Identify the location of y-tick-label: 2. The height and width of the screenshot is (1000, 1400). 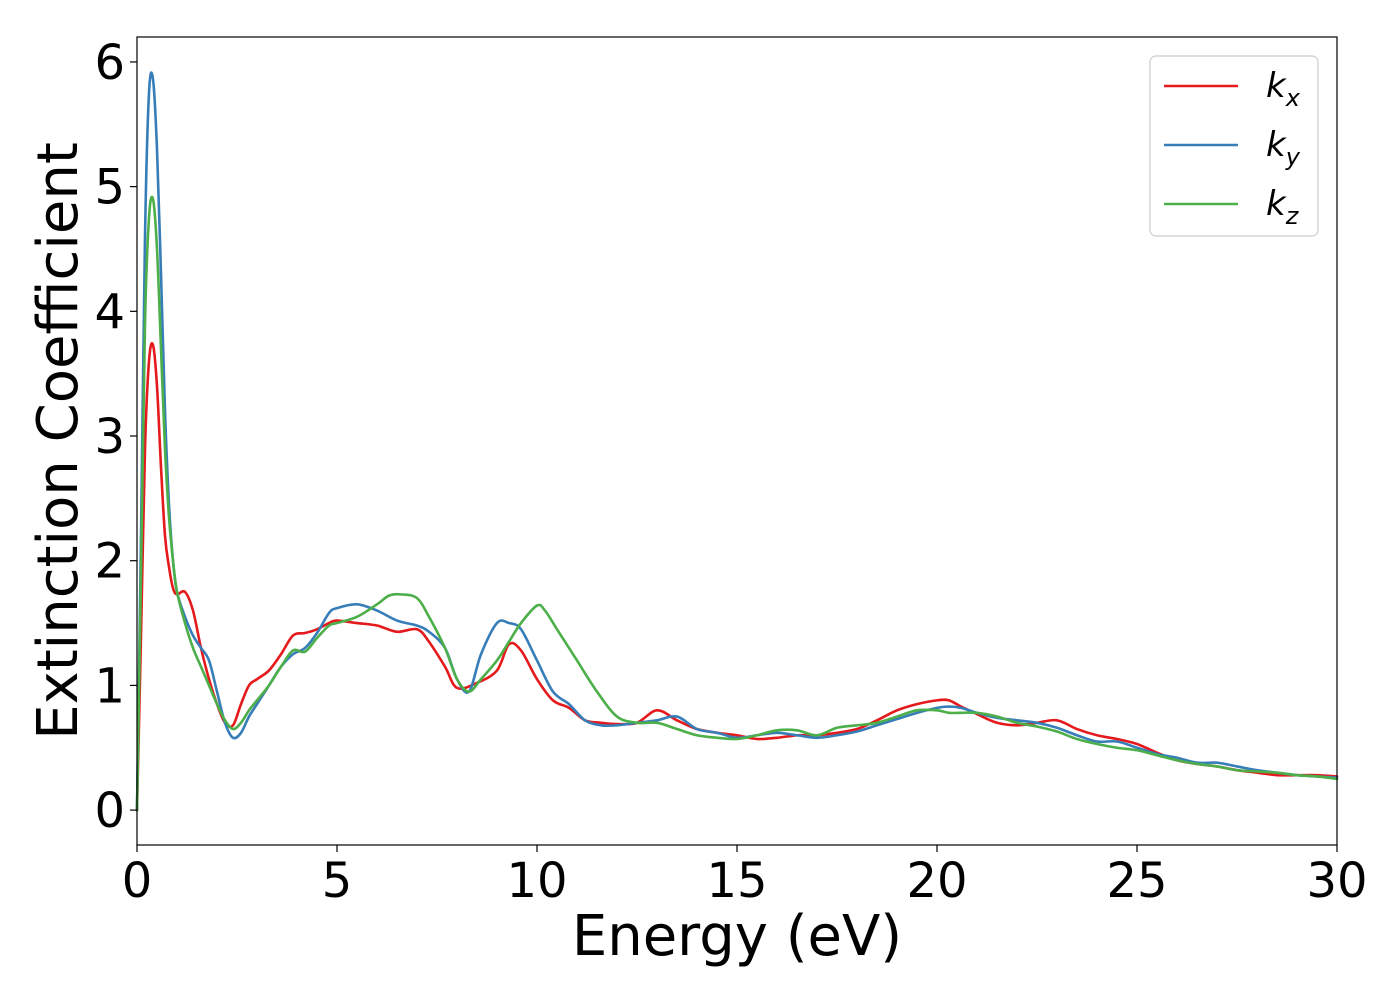
(109, 562).